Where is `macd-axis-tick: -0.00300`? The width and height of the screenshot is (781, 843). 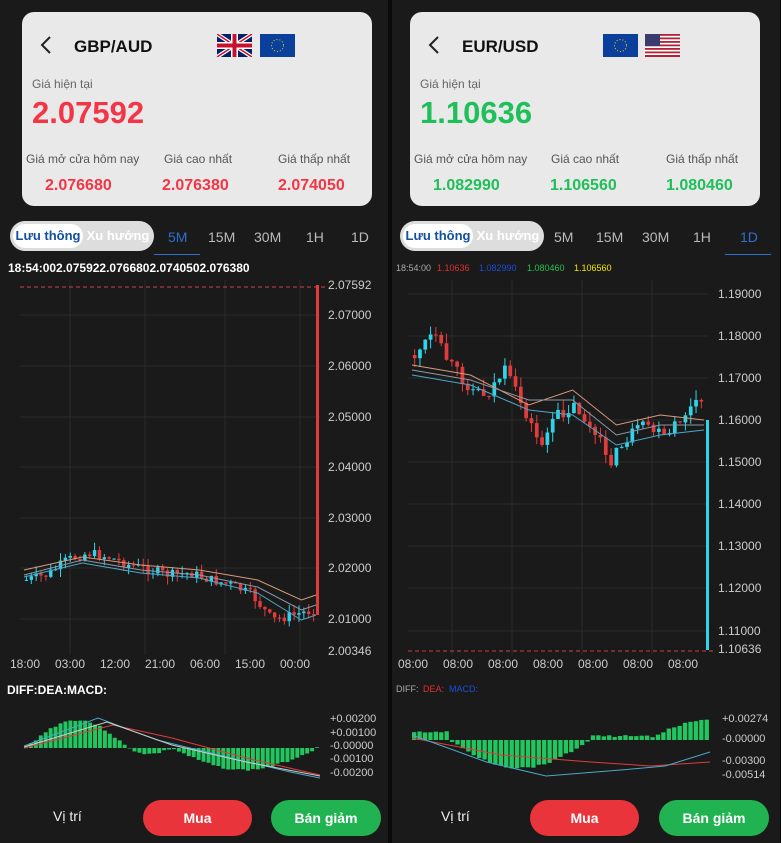
macd-axis-tick: -0.00300 is located at coordinates (743, 761).